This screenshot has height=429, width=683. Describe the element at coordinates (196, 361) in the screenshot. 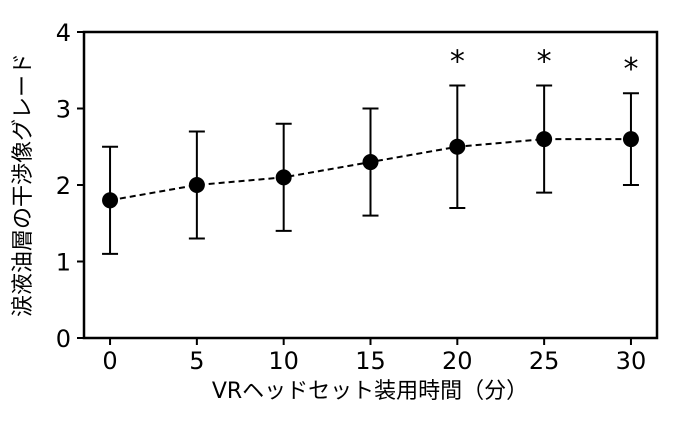

I see `x-tick-label: 5` at that location.